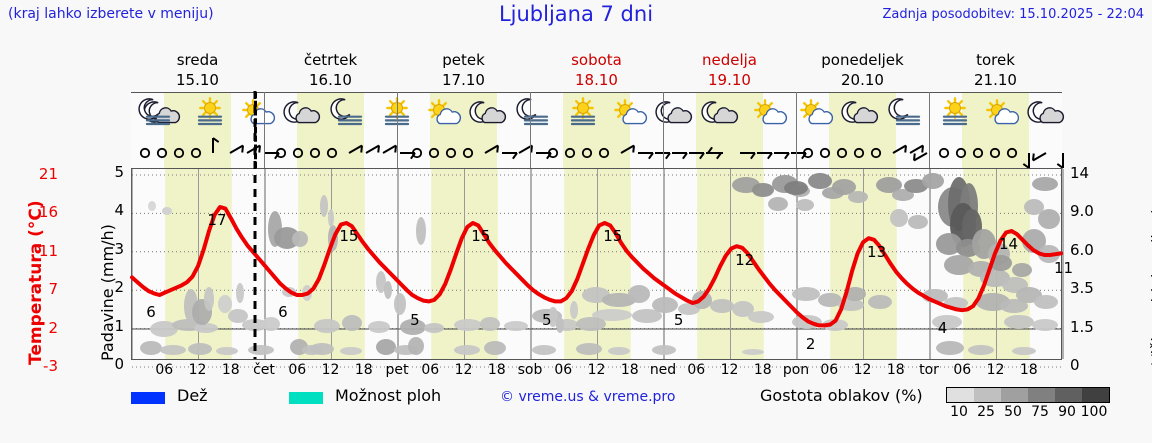 The image size is (1152, 443). Describe the element at coordinates (862, 80) in the screenshot. I see `day-date: 20.10` at that location.